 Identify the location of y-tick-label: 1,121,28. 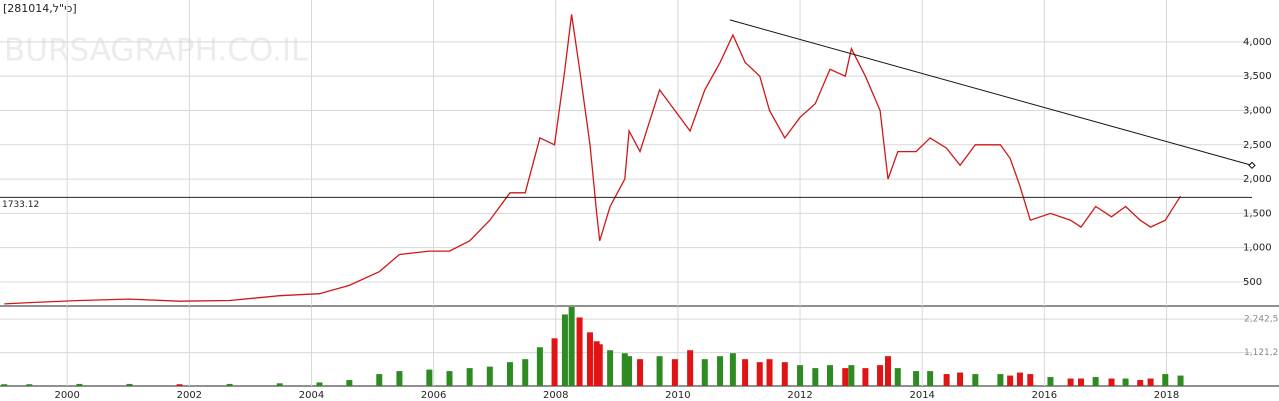
(1261, 353).